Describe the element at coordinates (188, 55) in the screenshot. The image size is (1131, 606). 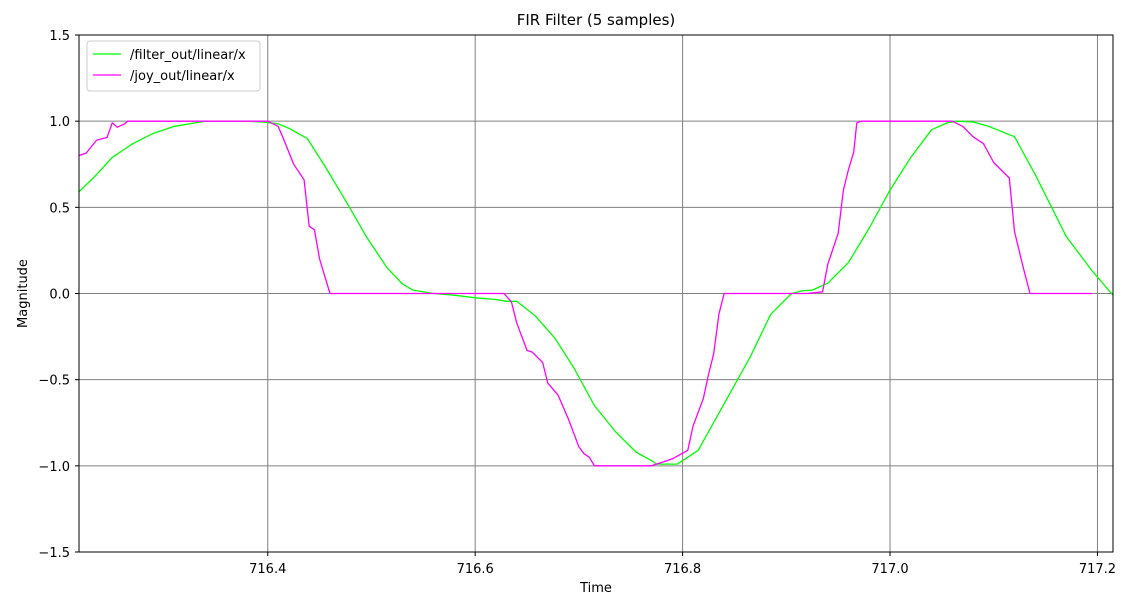
I see `legend-label: /filter_out/linear/x` at that location.